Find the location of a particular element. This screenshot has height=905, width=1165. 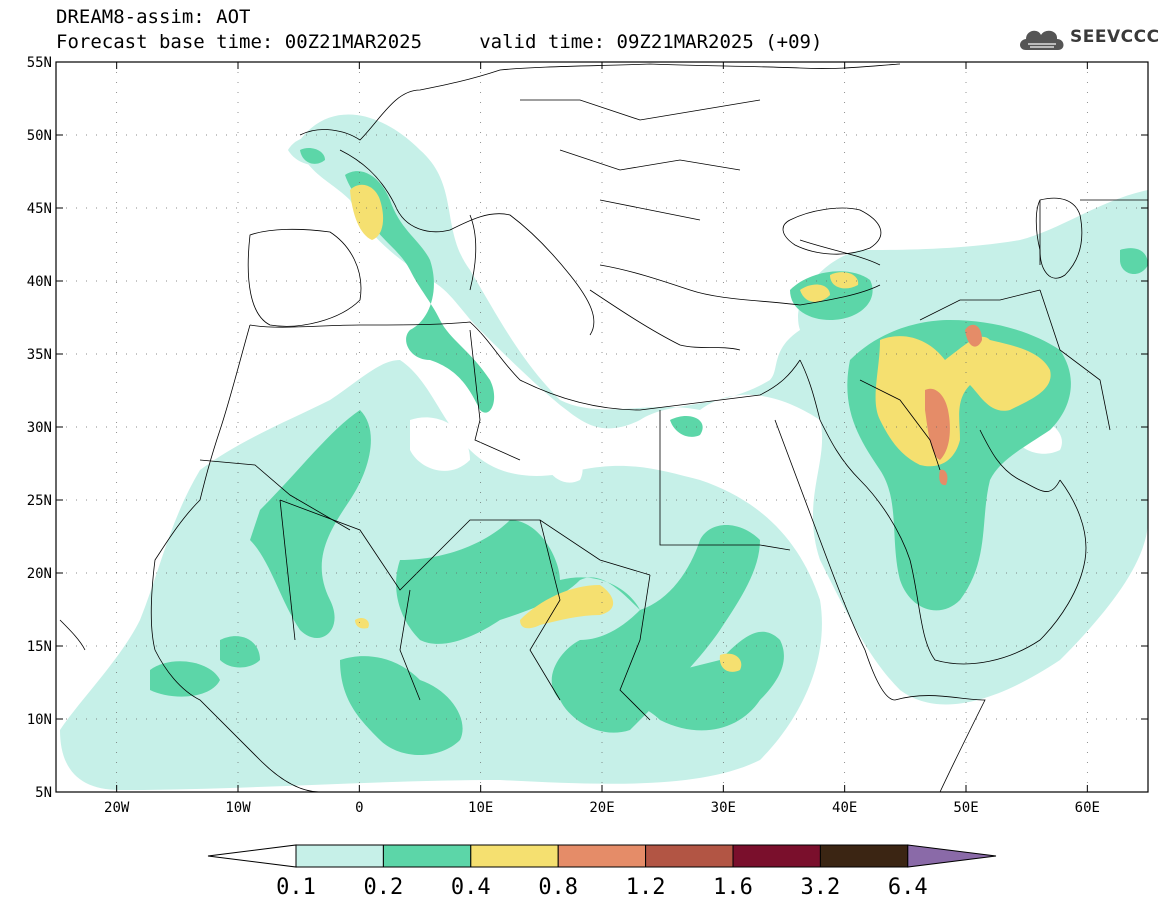

logo-text: SEEVCCC is located at coordinates (1115, 37).